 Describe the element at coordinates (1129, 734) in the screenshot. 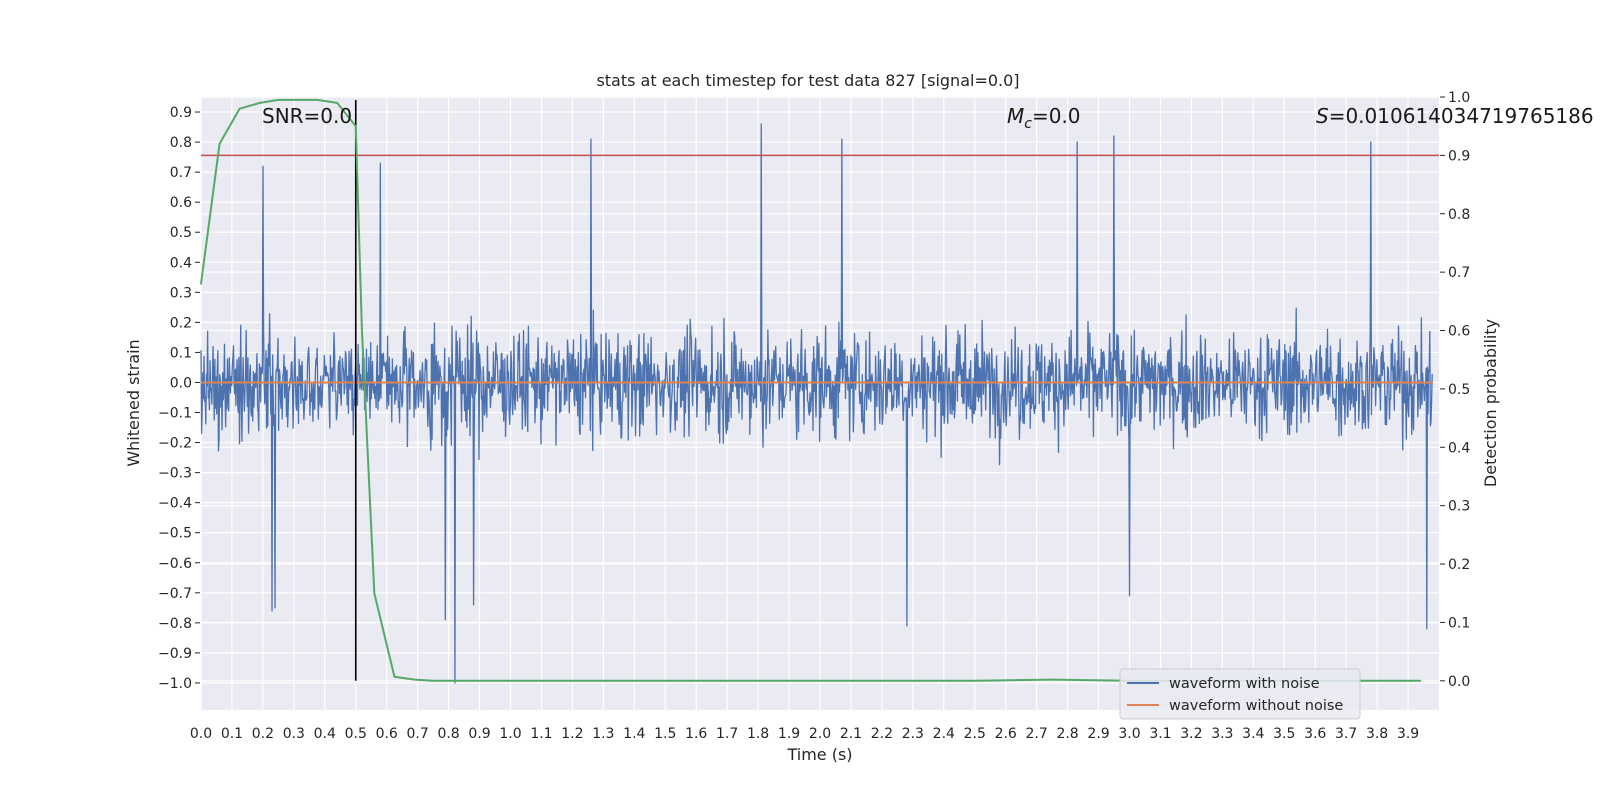

I see `x-tick-label: 3.0` at that location.